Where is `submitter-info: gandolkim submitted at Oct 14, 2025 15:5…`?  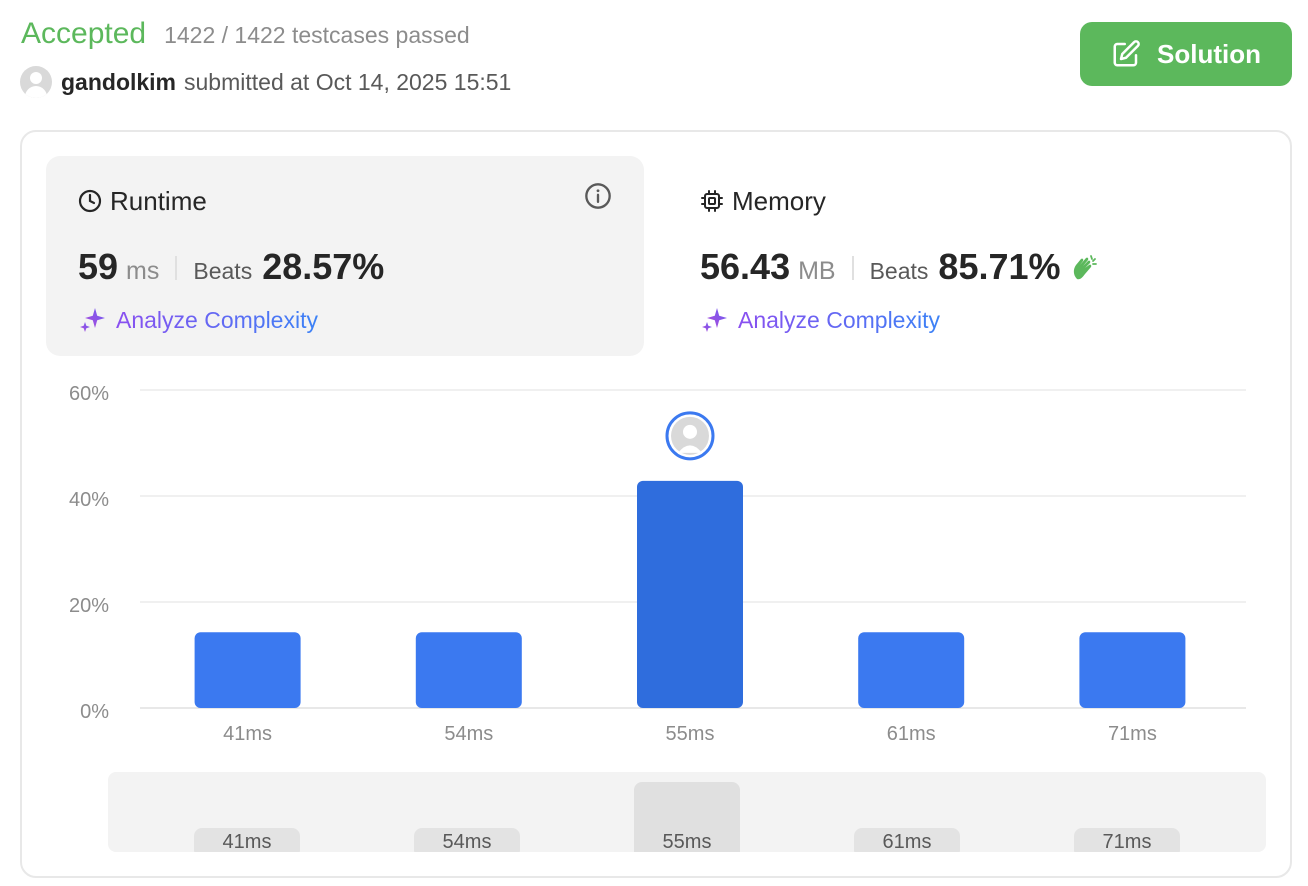
submitter-info: gandolkim submitted at Oct 14, 2025 15:5… is located at coordinates (265, 82).